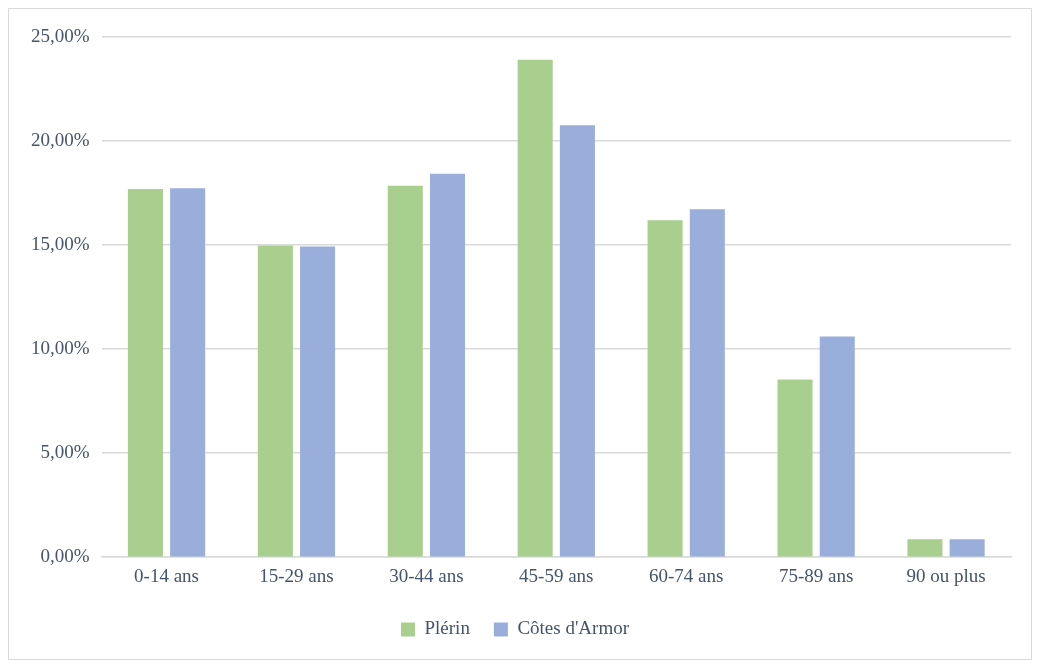 This screenshot has height=668, width=1040. Describe the element at coordinates (65, 556) in the screenshot. I see `y-tick-label: 0,00%` at that location.